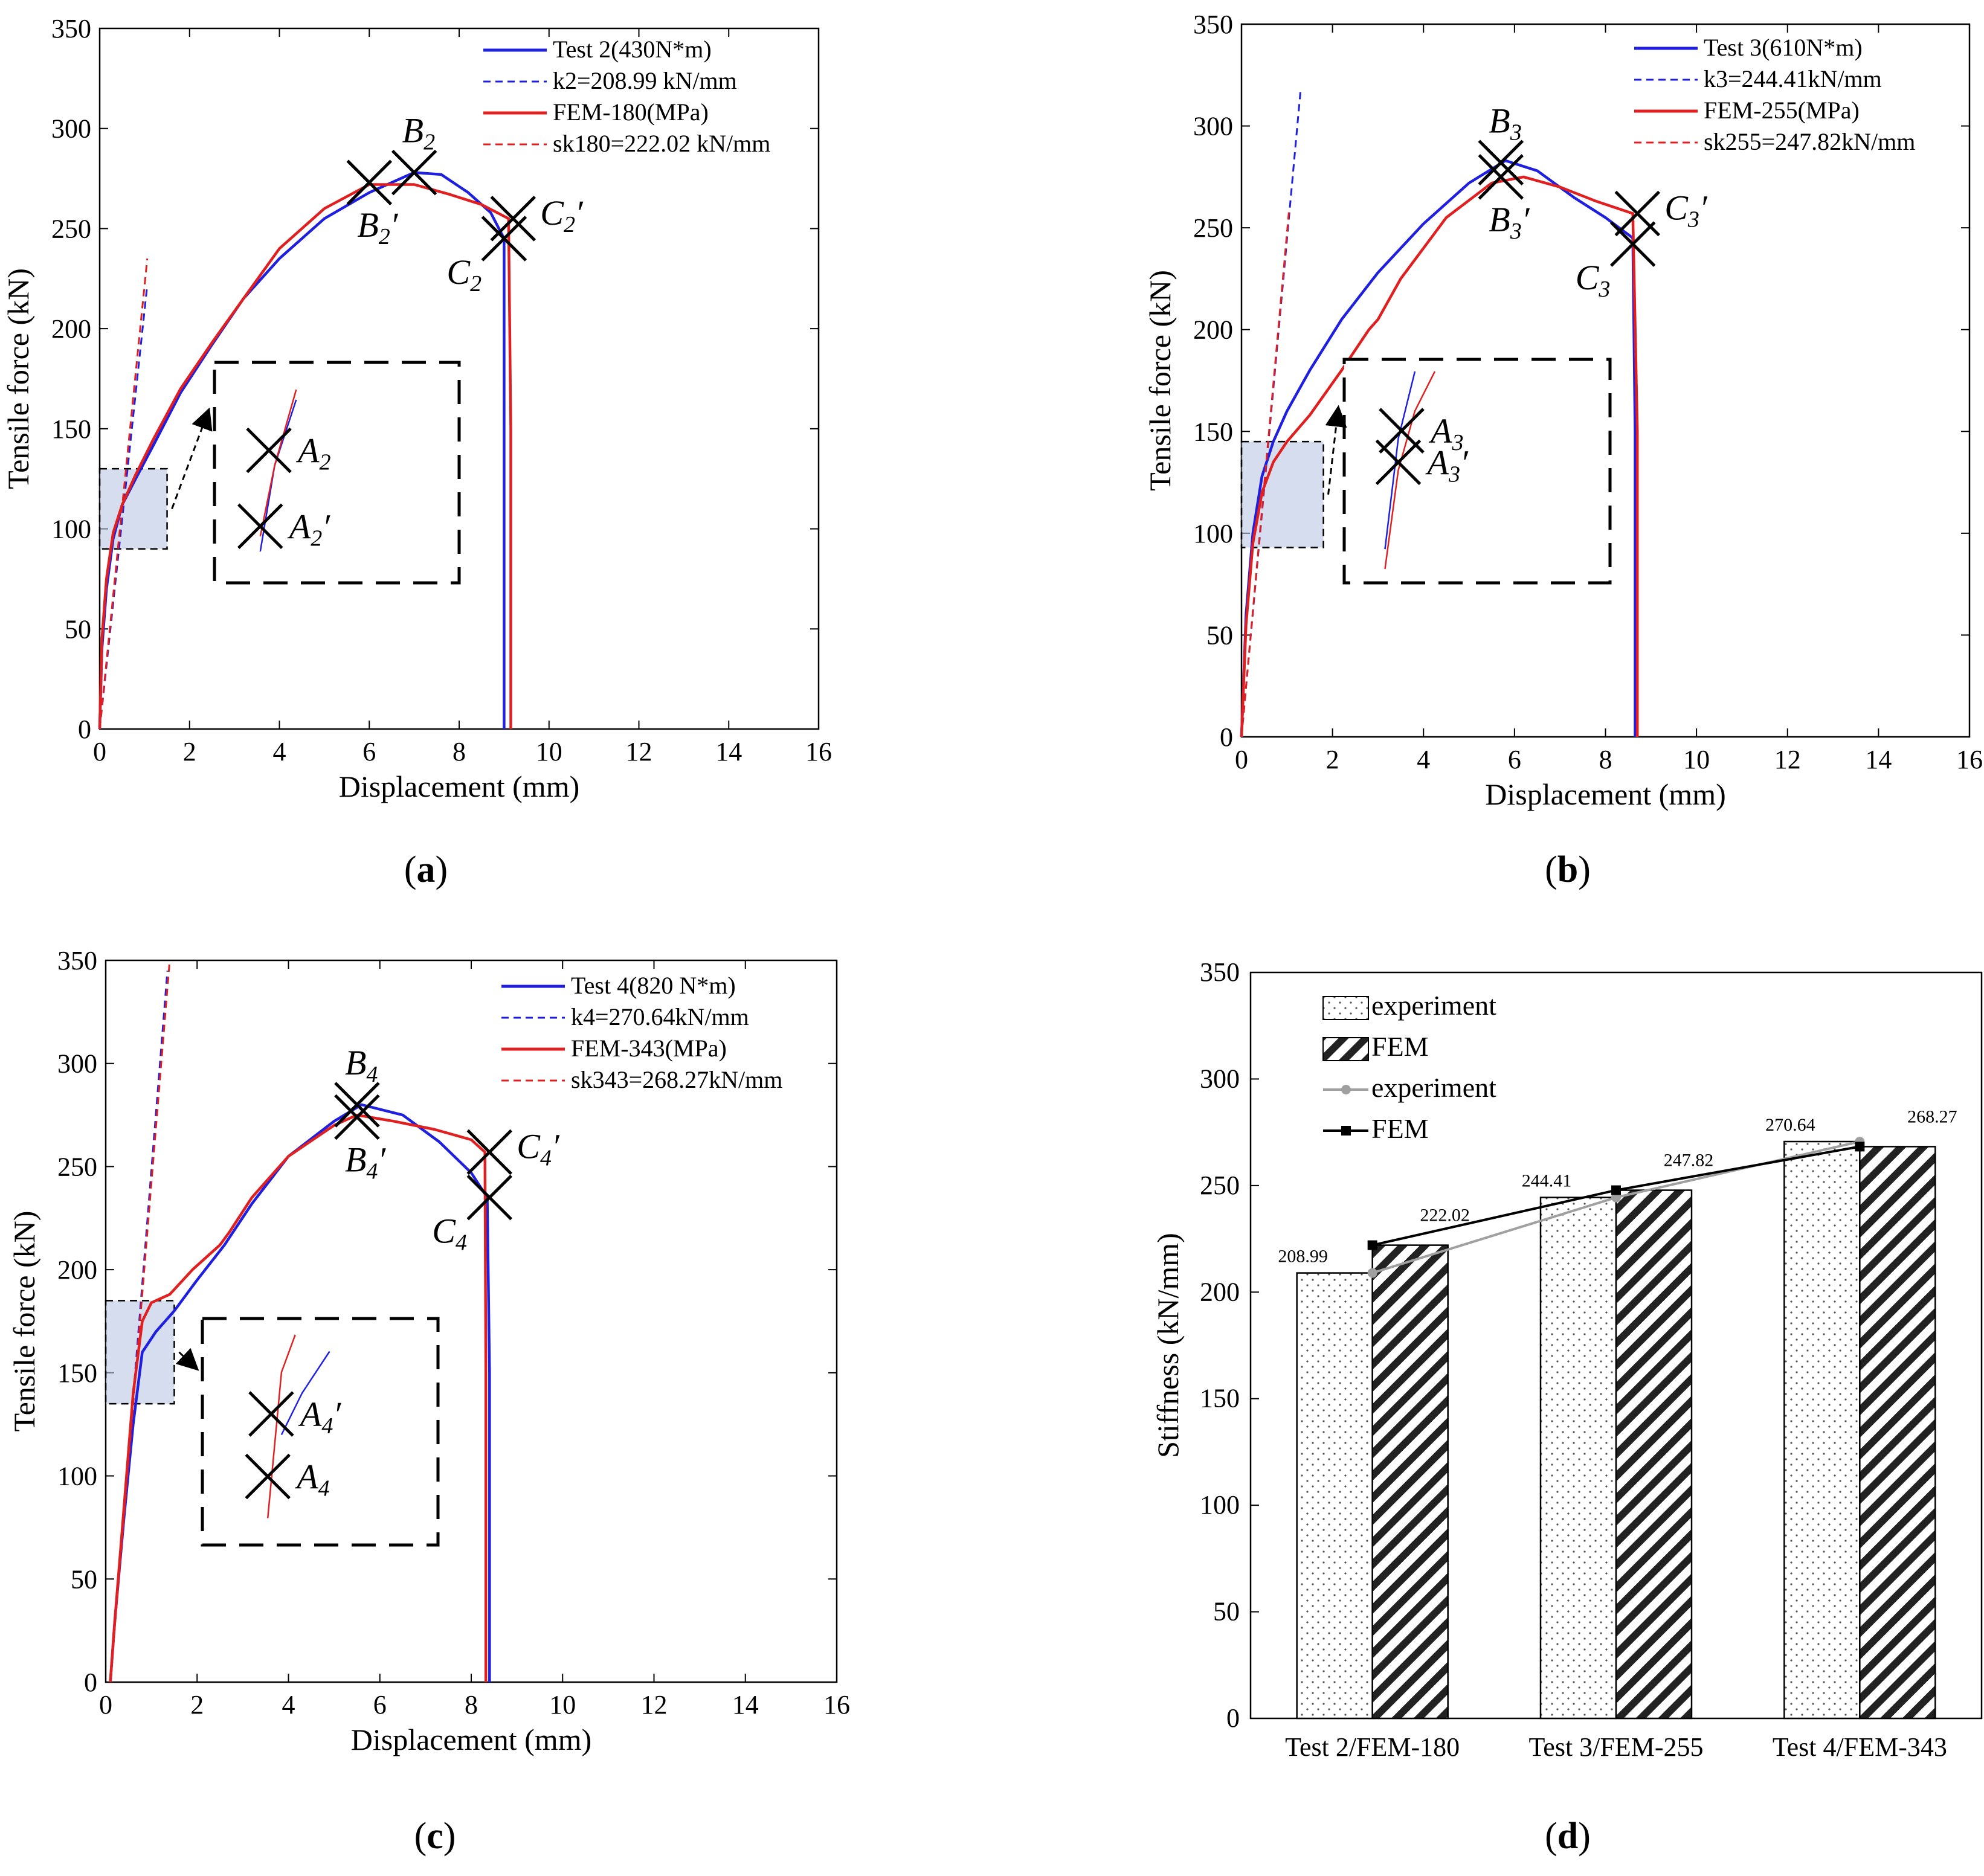 Image resolution: width=1984 pixels, height=1876 pixels. Describe the element at coordinates (1568, 870) in the screenshot. I see `panel-label: (b)` at that location.